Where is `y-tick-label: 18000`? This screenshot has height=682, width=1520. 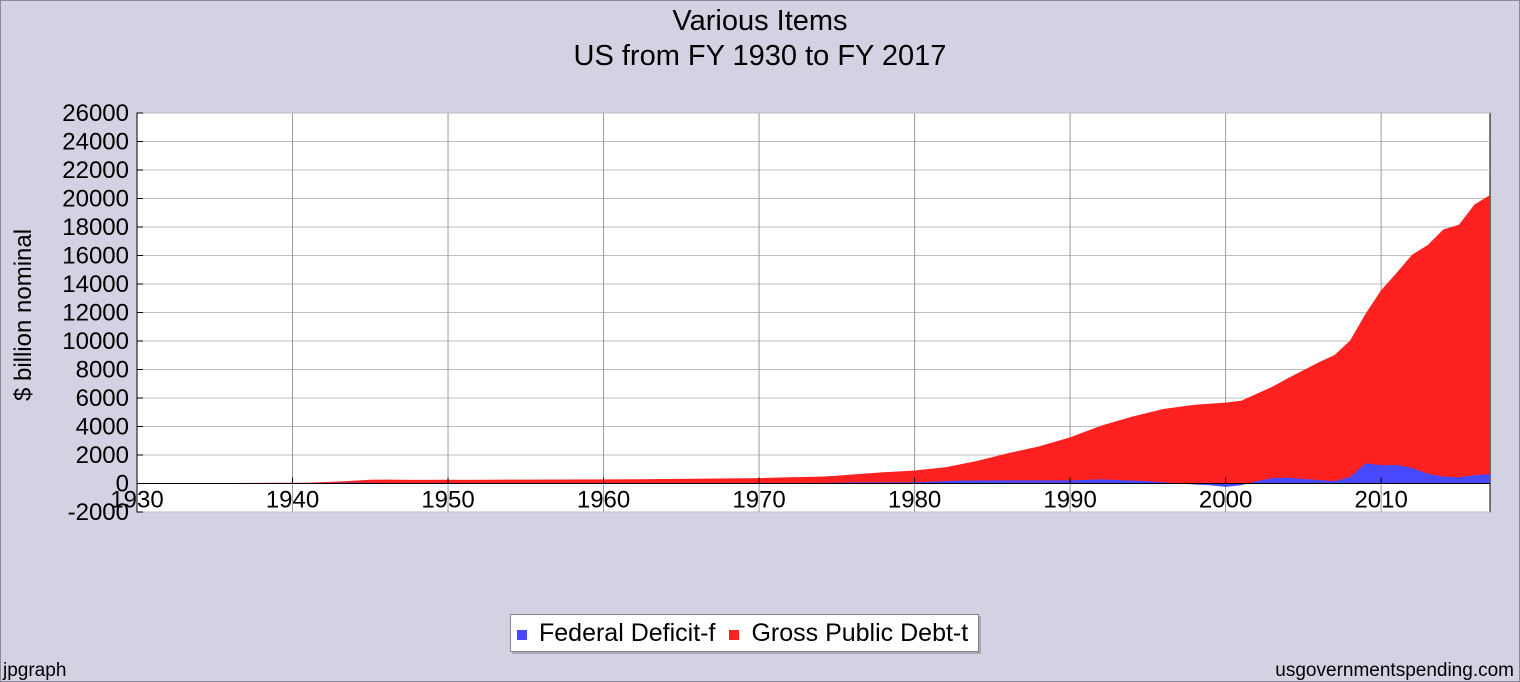
y-tick-label: 18000 is located at coordinates (95, 227).